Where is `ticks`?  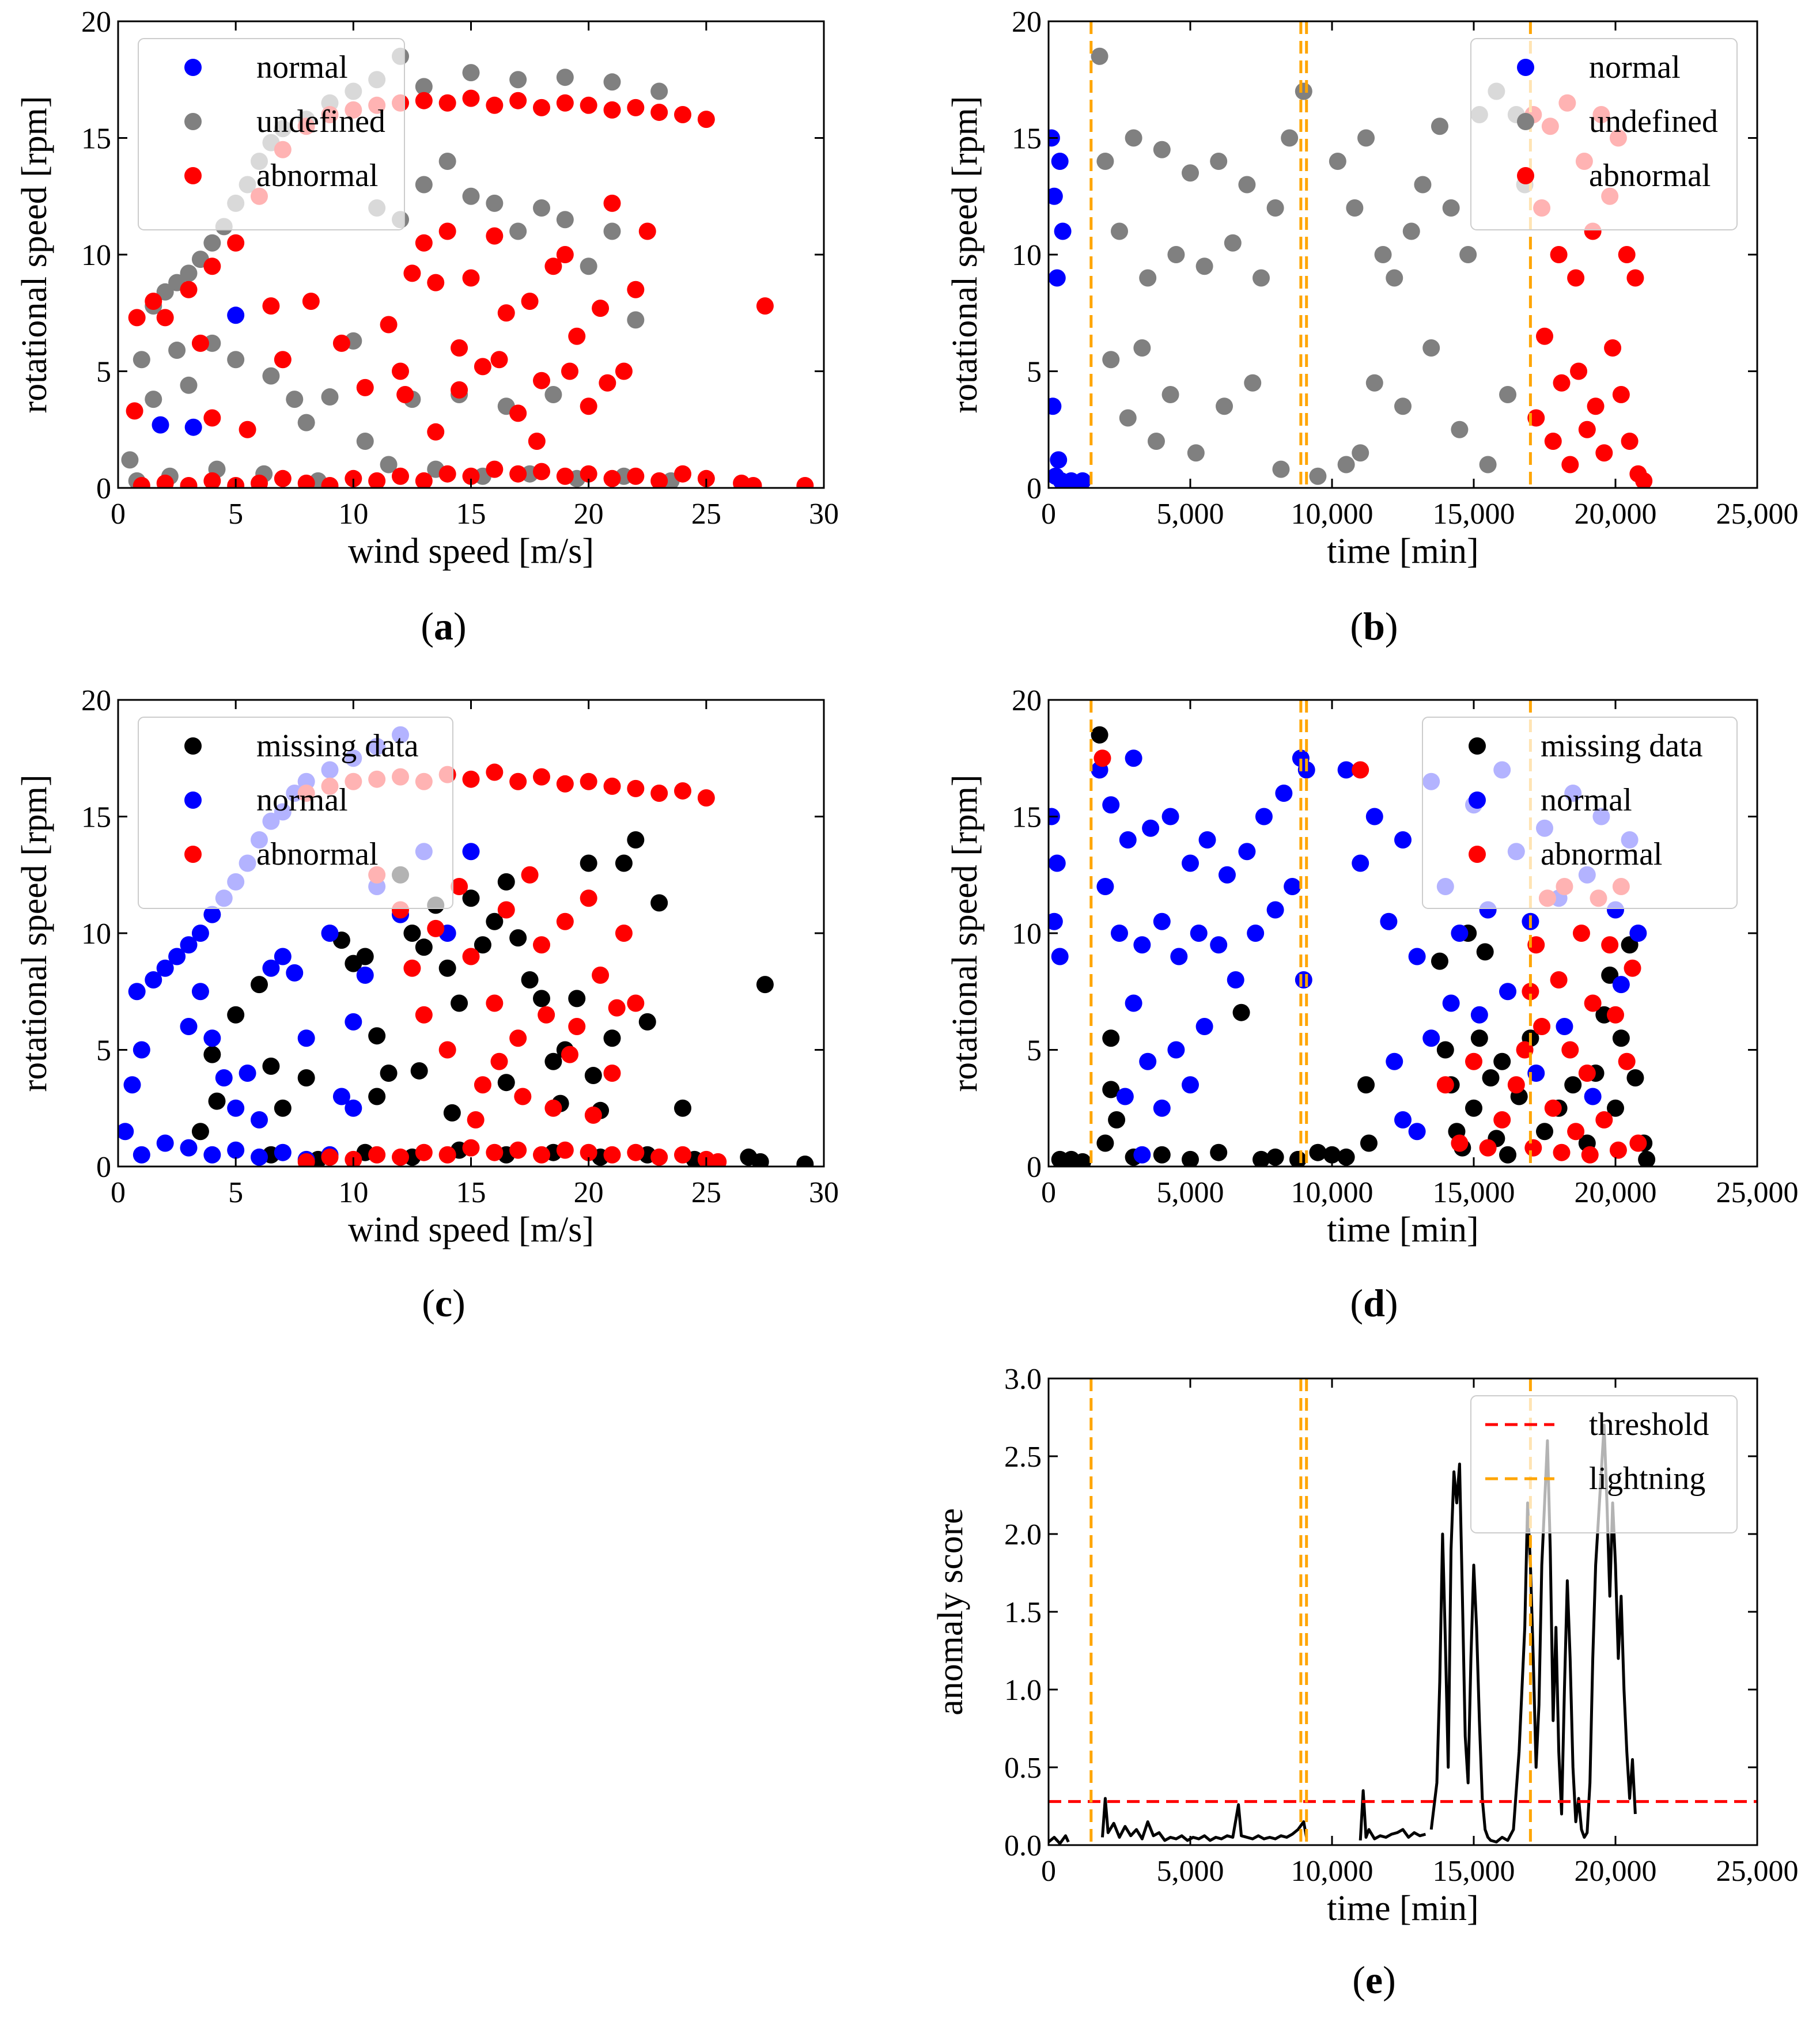
ticks is located at coordinates (1403, 254).